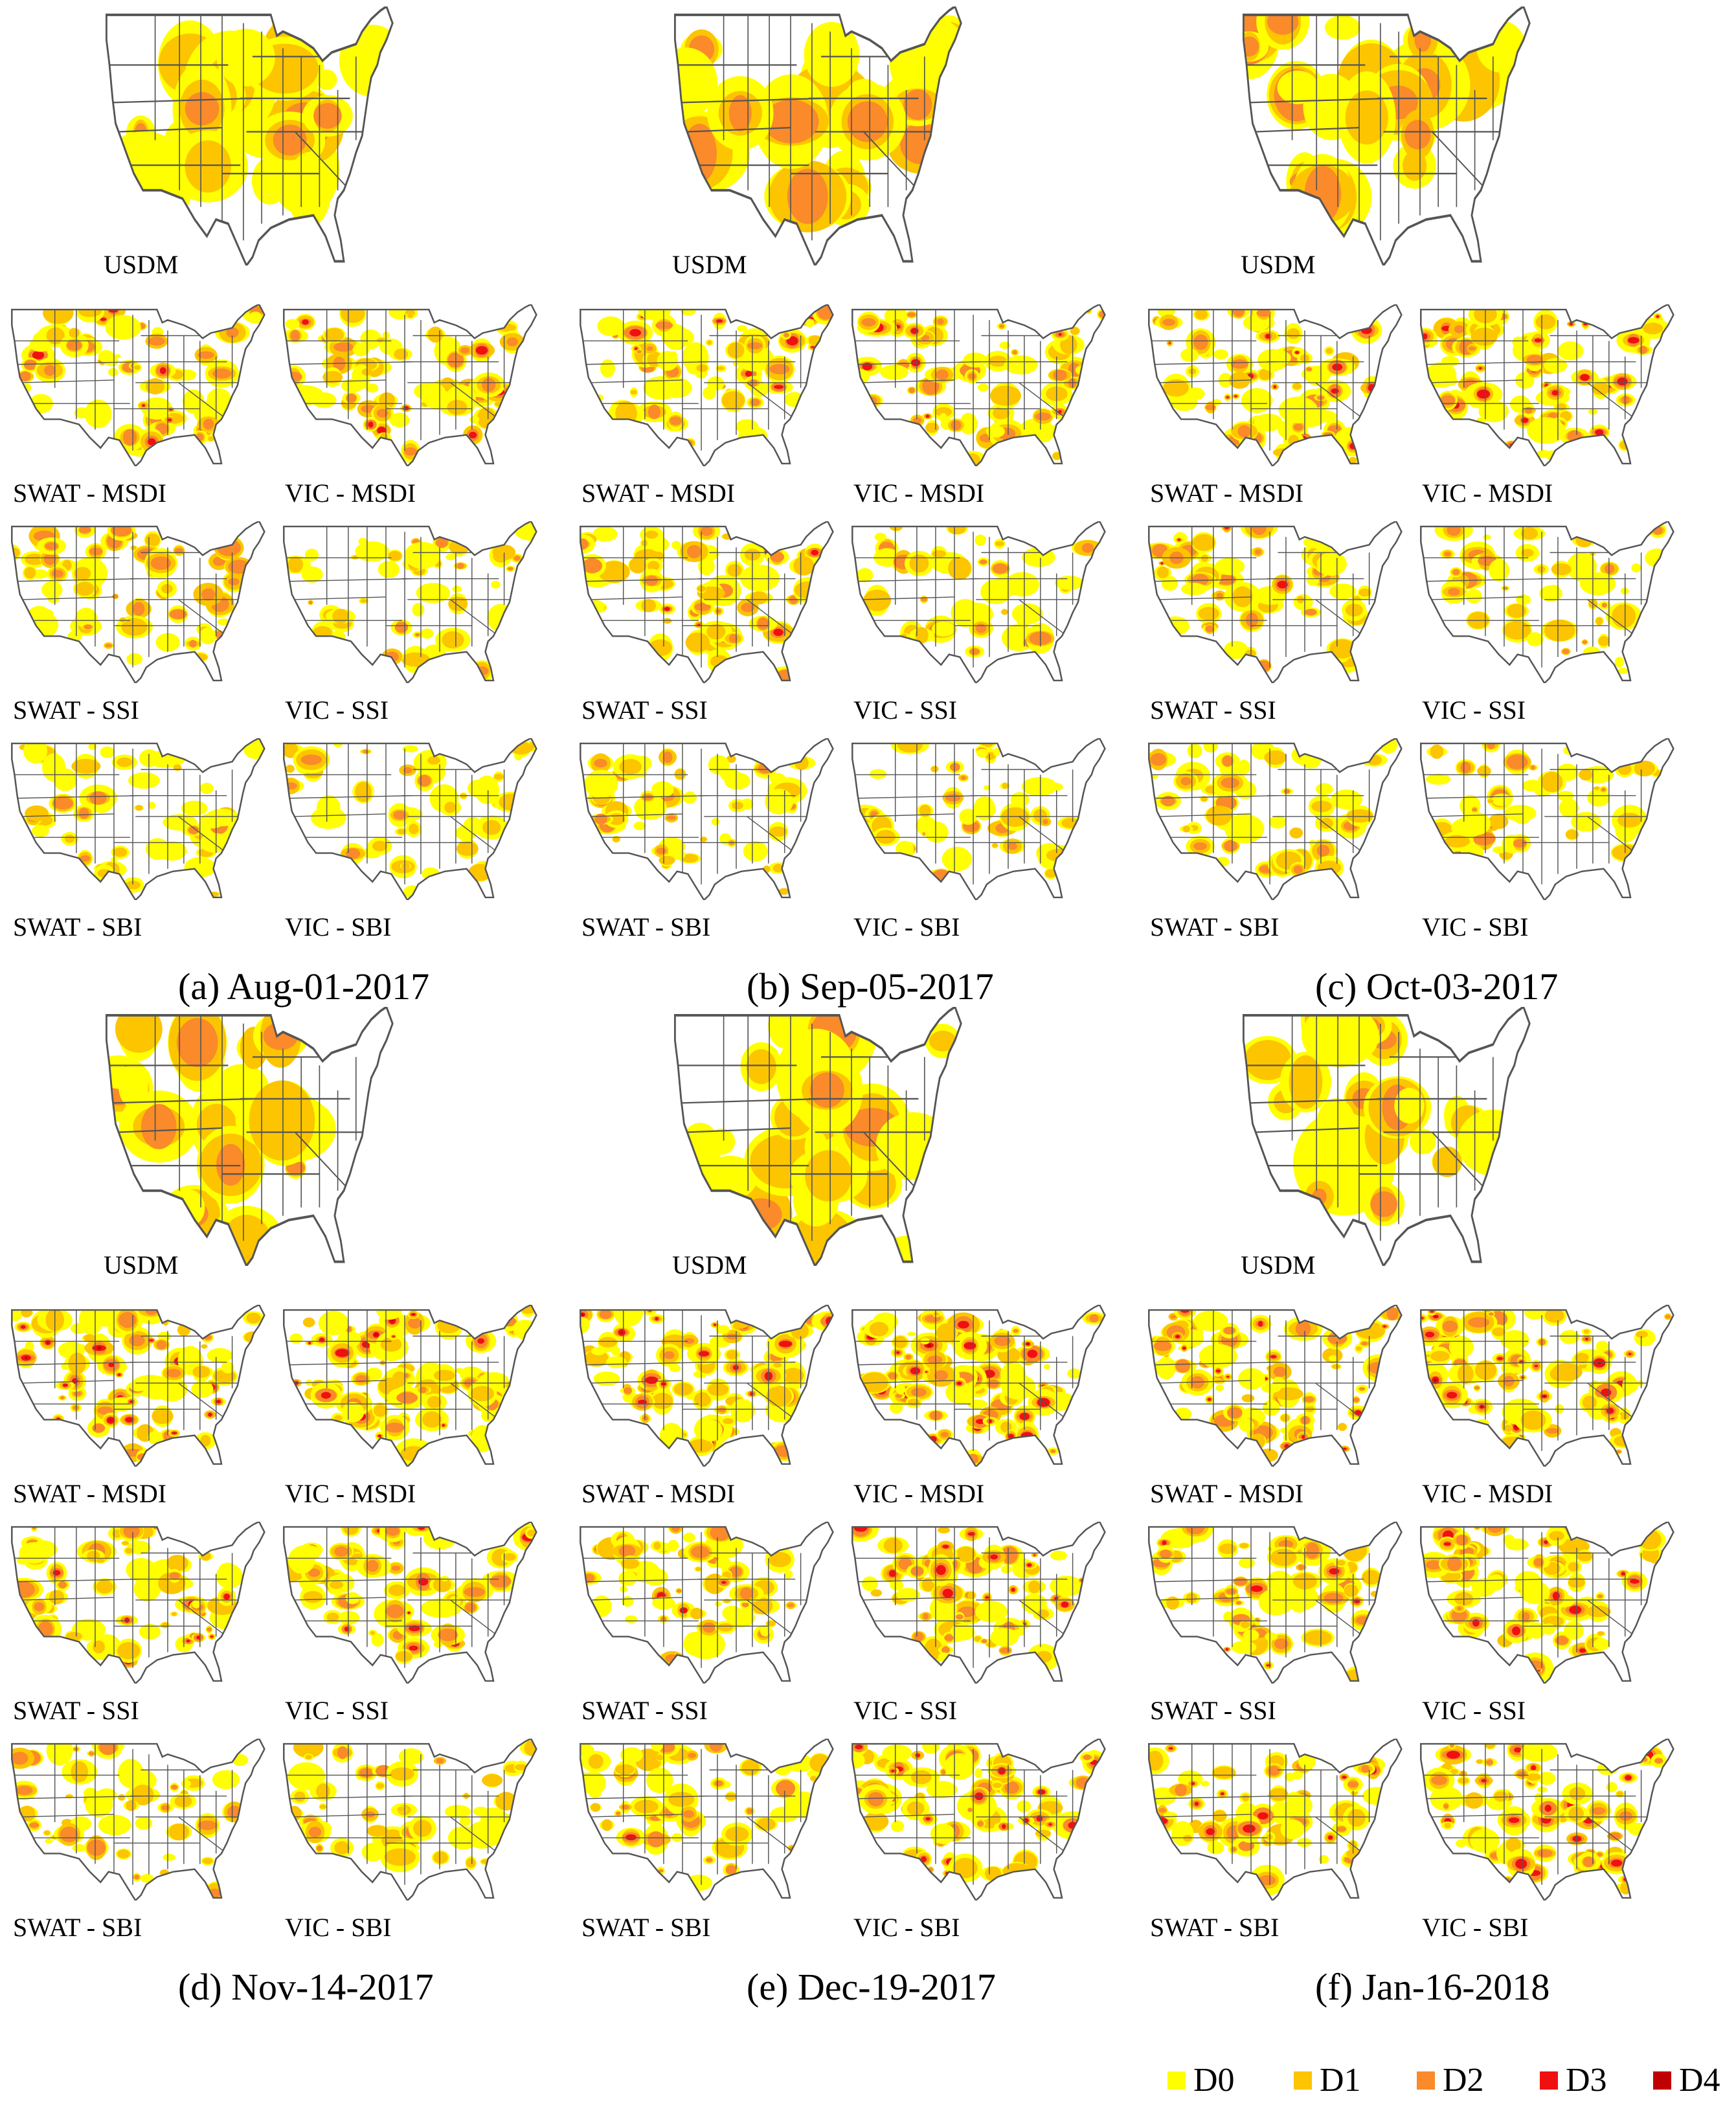 This screenshot has height=2109, width=1736. What do you see at coordinates (339, 1927) in the screenshot?
I see `model-label: VIC - SBI` at bounding box center [339, 1927].